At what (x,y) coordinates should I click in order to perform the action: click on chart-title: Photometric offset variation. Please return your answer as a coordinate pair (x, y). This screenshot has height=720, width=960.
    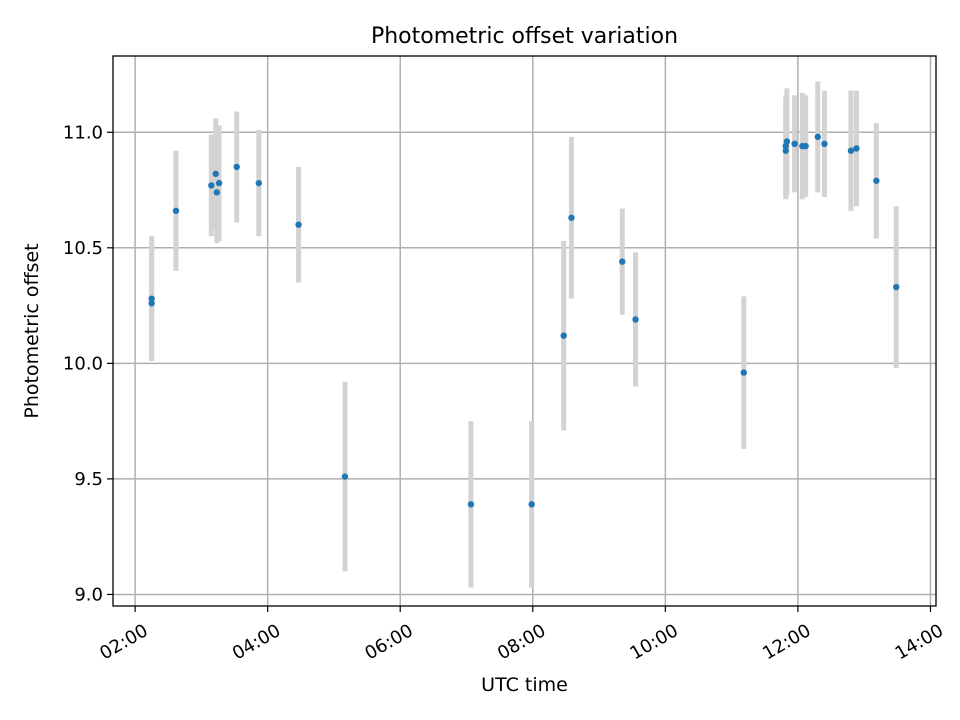
    Looking at the image, I should click on (524, 36).